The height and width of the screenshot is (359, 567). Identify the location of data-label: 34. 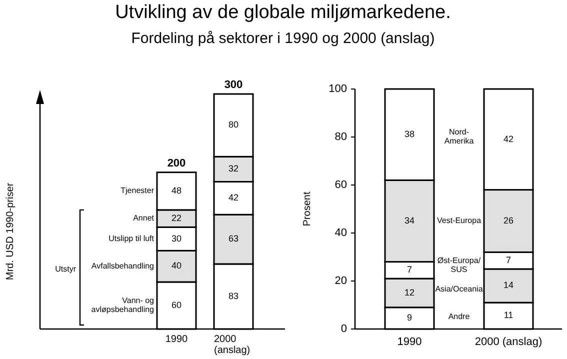
(409, 220).